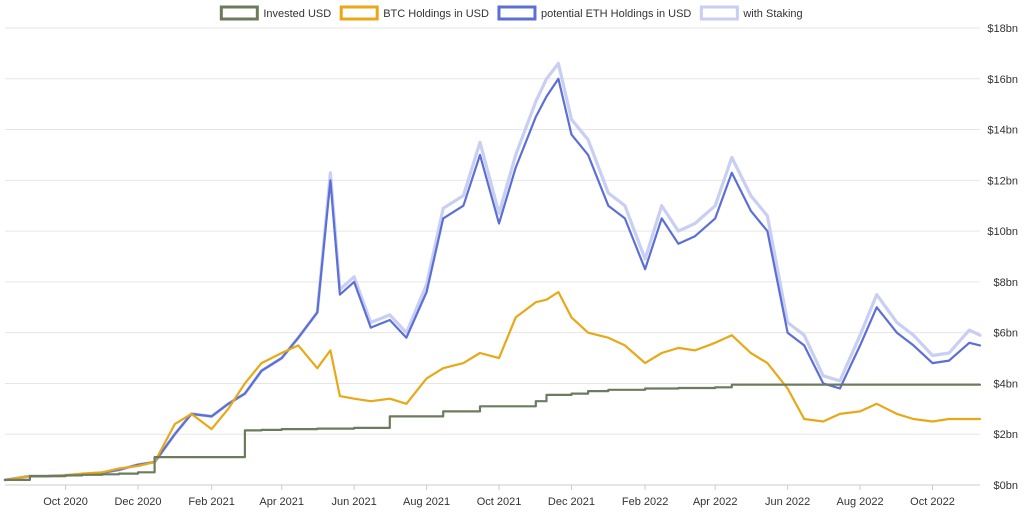  I want to click on x-tick-label: Oct 2022, so click(932, 502).